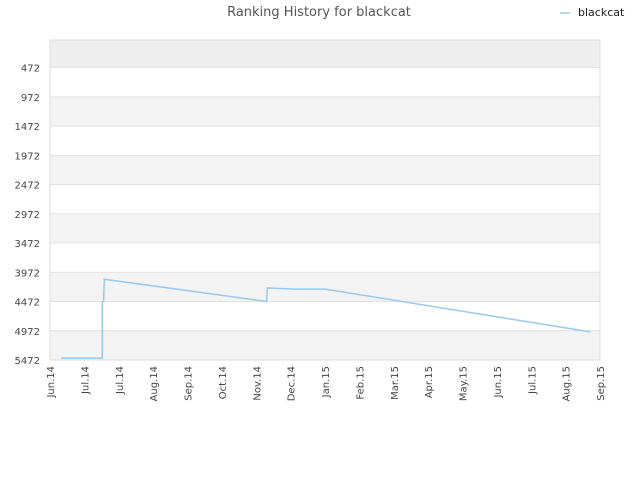 The height and width of the screenshot is (480, 640). Describe the element at coordinates (360, 383) in the screenshot. I see `x-tick-label: Feb.15` at that location.